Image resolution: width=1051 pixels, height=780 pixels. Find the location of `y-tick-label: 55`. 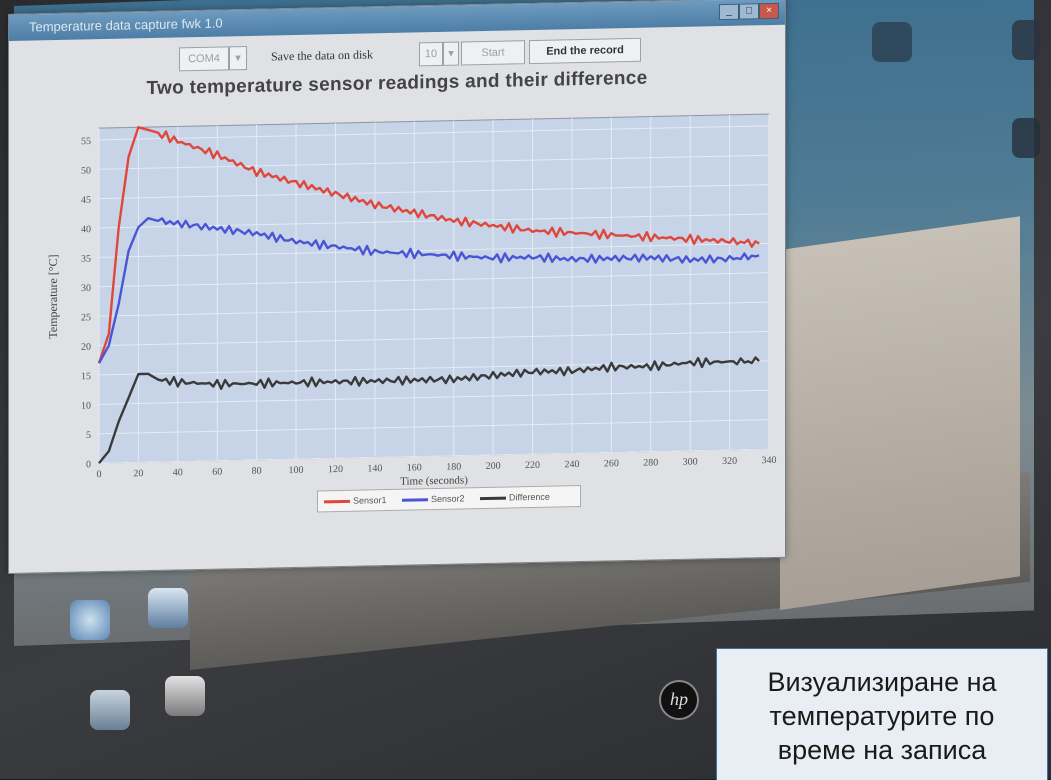

y-tick-label: 55 is located at coordinates (86, 141).